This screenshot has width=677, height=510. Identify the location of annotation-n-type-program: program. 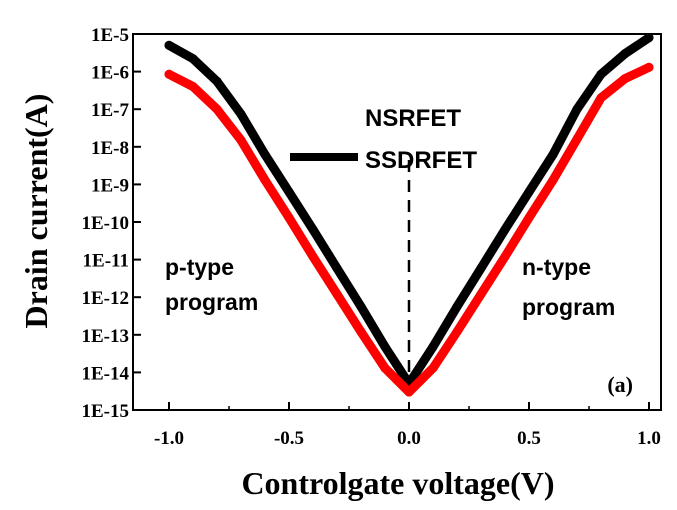
(568, 307).